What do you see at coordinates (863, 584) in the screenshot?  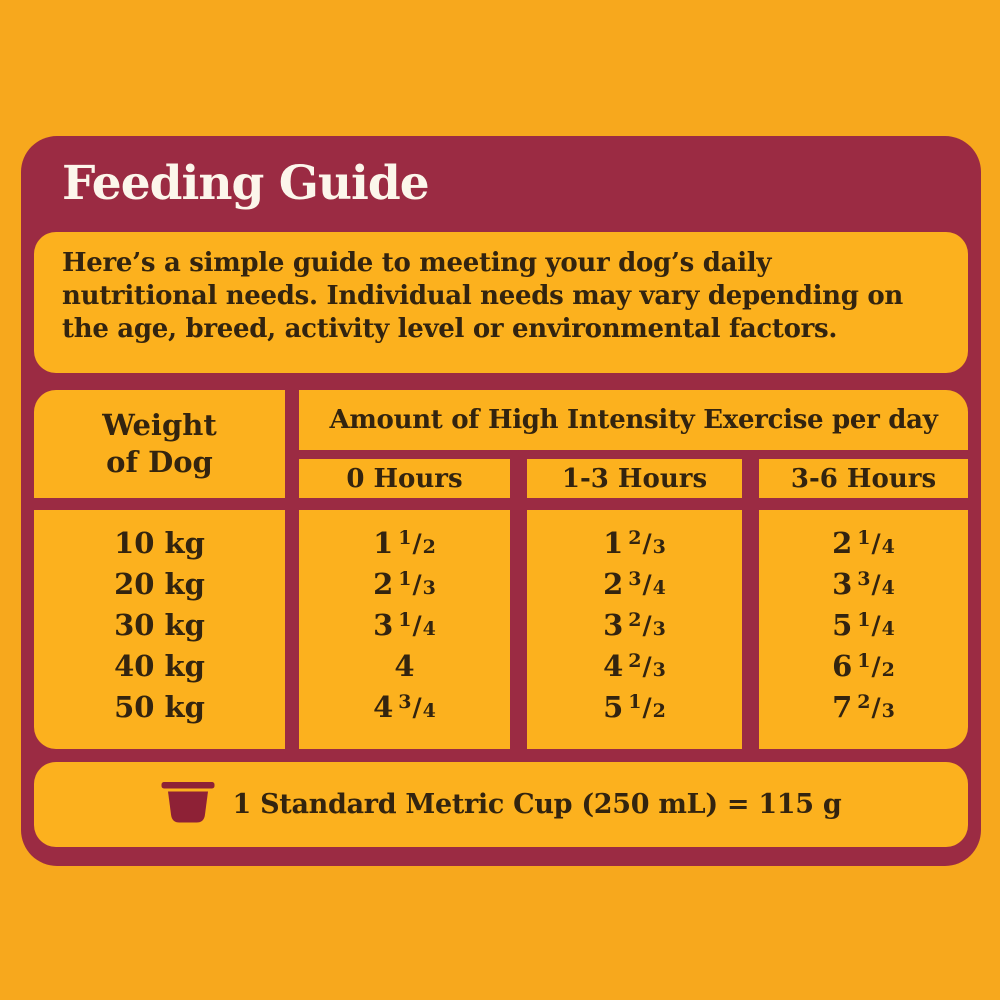 I see `cup-amount-value: 3 3/4` at bounding box center [863, 584].